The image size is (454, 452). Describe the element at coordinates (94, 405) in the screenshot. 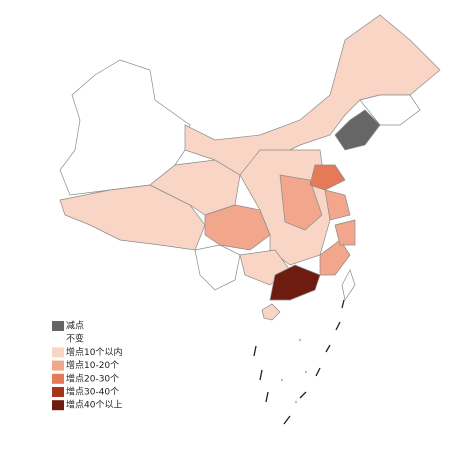

I see `legend-label: 增点40个以上` at that location.